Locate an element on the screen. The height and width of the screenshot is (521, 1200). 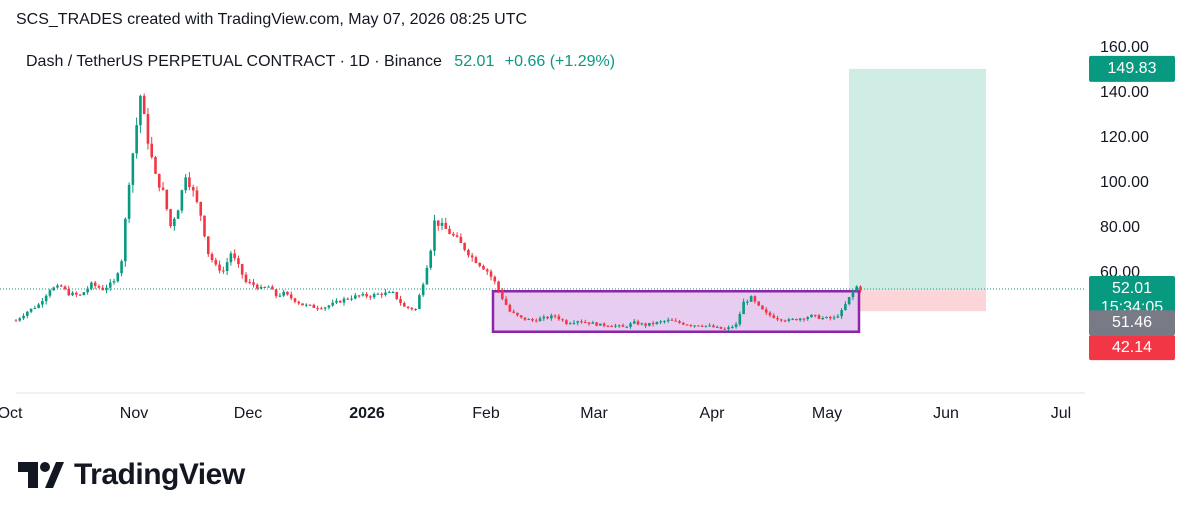
y-tick-label: 100.00 is located at coordinates (1124, 182).